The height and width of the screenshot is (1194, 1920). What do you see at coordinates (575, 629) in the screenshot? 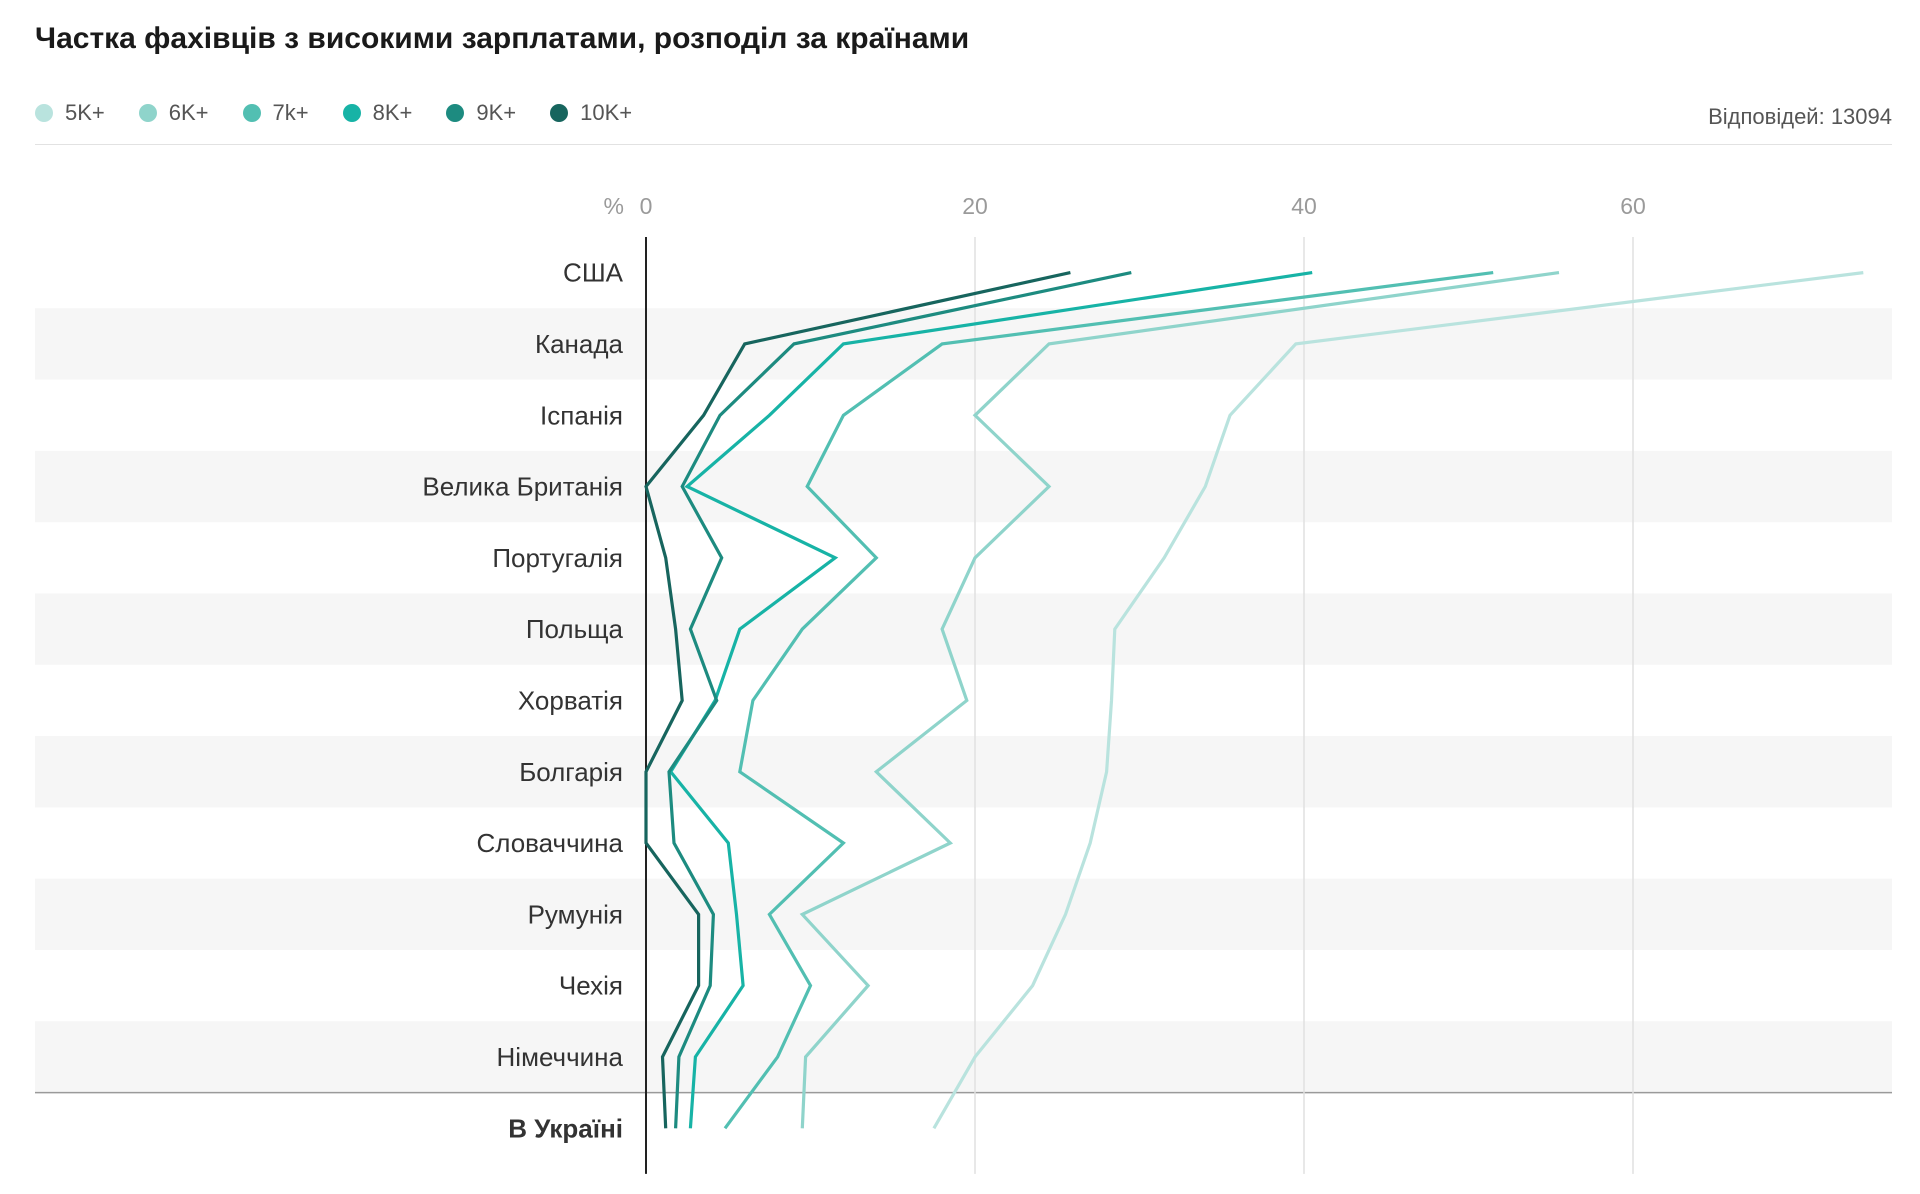
I see `category-label: Польща` at bounding box center [575, 629].